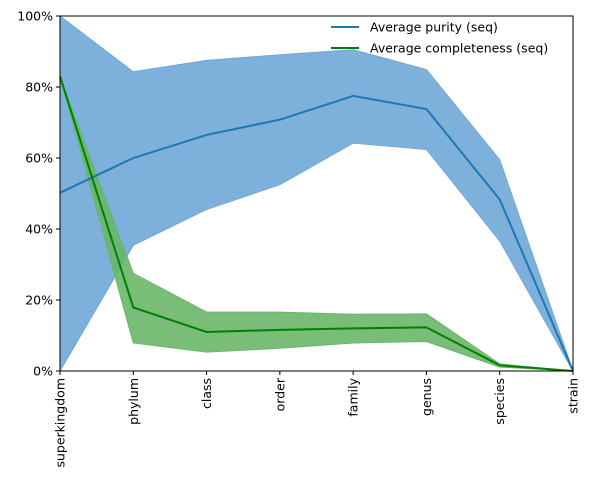 Image resolution: width=590 pixels, height=490 pixels. I want to click on x-tick-label: superkingdom, so click(60, 423).